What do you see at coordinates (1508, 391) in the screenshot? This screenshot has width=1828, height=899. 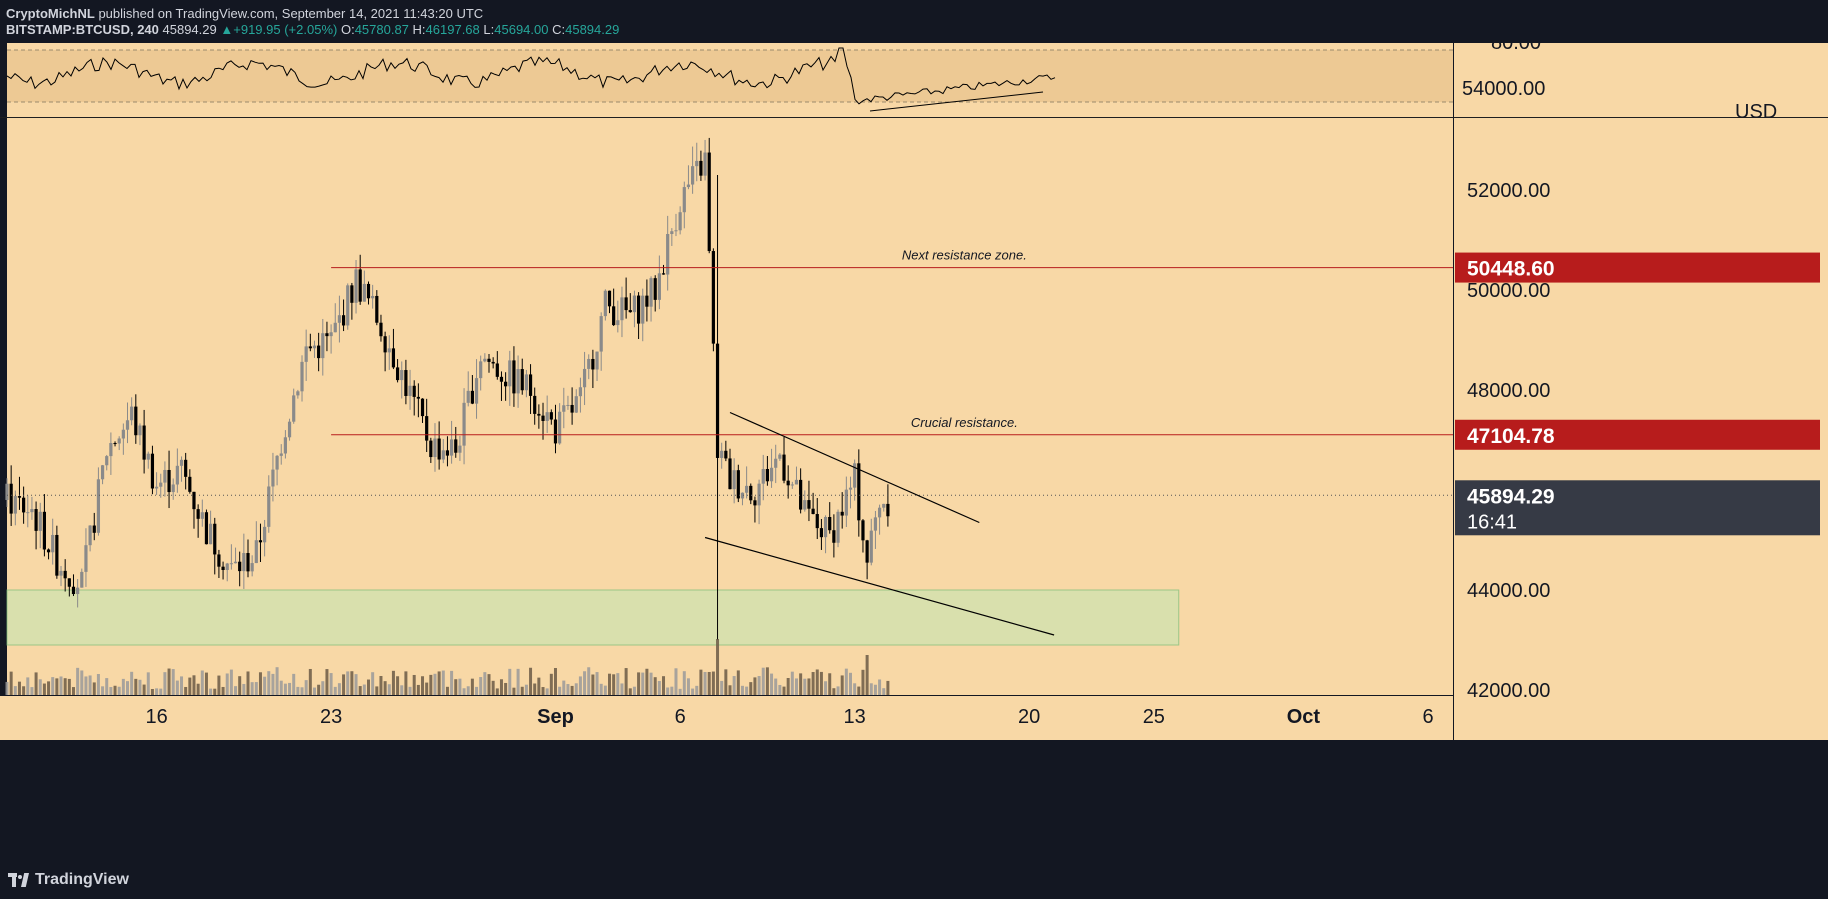 I see `price-tick-label: 48000.00` at bounding box center [1508, 391].